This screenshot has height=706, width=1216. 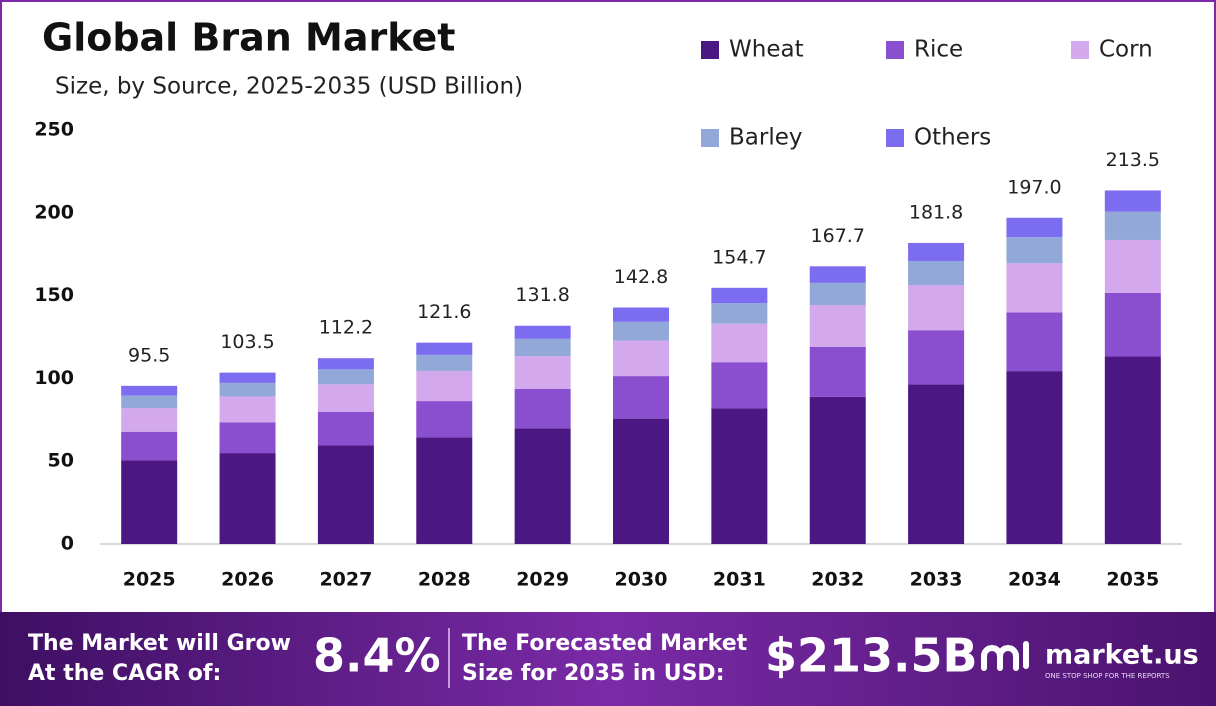 What do you see at coordinates (449, 658) in the screenshot?
I see `divider` at bounding box center [449, 658].